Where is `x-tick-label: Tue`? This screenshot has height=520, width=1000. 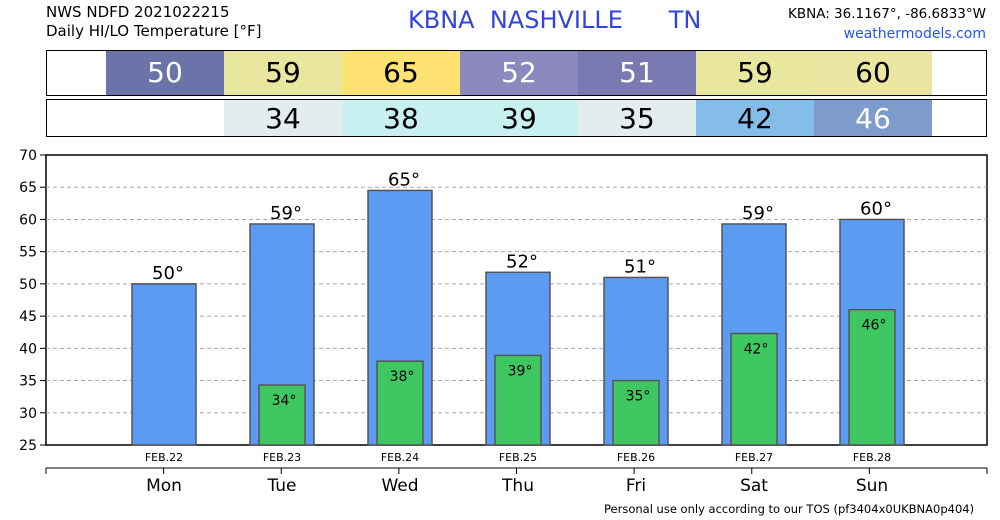
x-tick-label: Tue is located at coordinates (281, 486).